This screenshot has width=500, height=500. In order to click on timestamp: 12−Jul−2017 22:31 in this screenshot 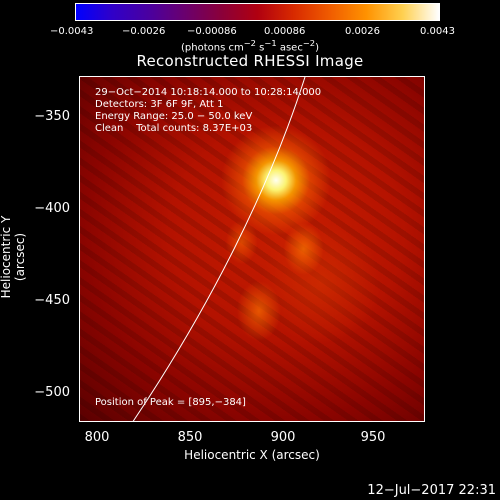, I will do `click(431, 490)`.